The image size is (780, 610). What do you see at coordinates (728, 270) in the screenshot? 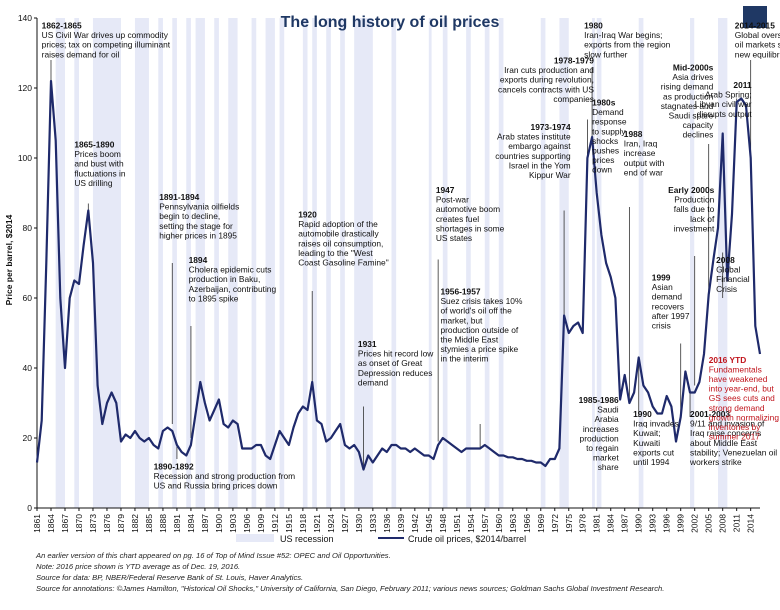
I see `annotation-text: Global` at bounding box center [728, 270].